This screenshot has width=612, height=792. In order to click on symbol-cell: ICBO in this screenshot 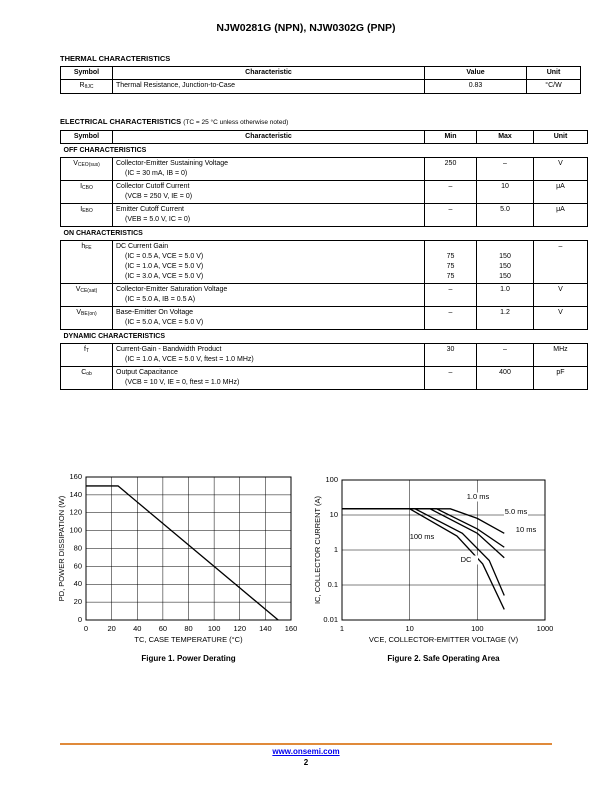, I will do `click(86, 192)`.